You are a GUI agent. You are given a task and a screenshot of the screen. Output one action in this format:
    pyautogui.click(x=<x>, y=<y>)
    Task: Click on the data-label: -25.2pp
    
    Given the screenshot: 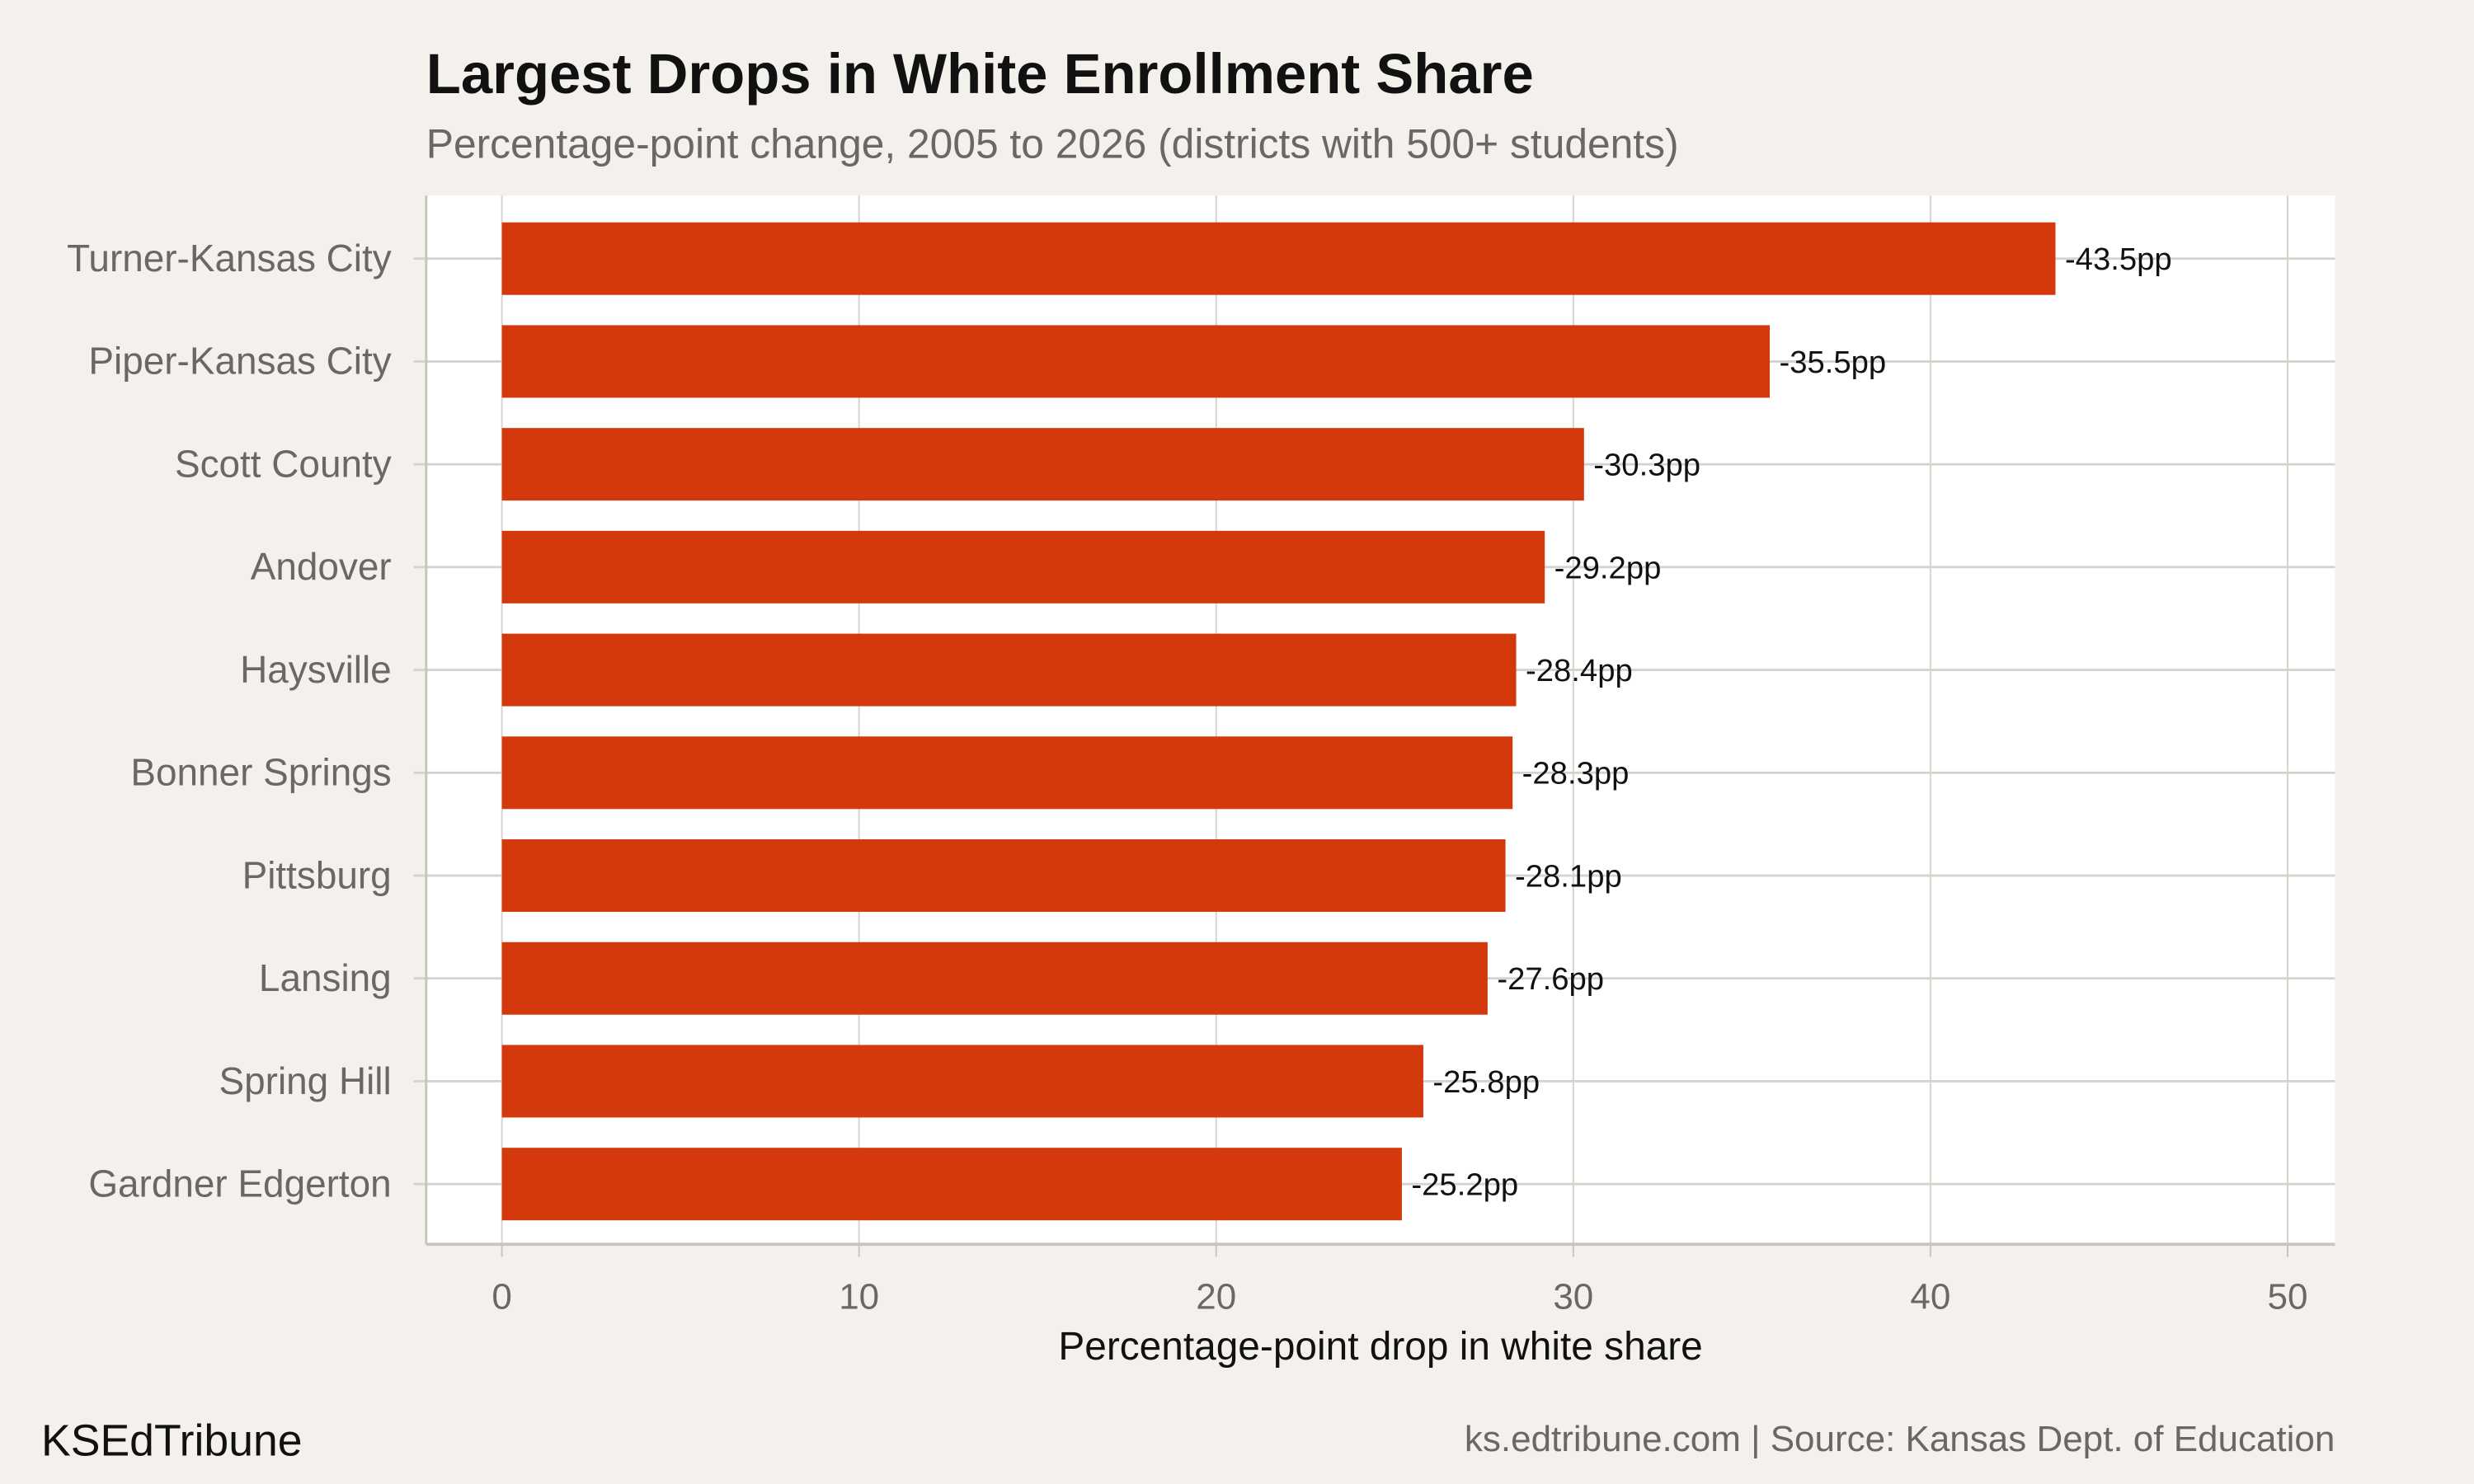 What is the action you would take?
    pyautogui.click(x=1464, y=1185)
    